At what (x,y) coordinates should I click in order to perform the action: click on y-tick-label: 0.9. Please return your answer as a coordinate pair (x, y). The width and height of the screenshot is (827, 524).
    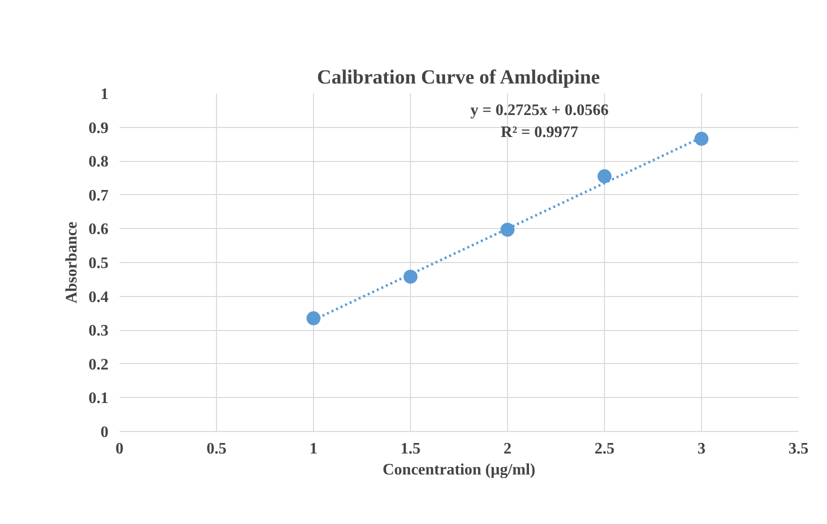
    Looking at the image, I should click on (98, 128).